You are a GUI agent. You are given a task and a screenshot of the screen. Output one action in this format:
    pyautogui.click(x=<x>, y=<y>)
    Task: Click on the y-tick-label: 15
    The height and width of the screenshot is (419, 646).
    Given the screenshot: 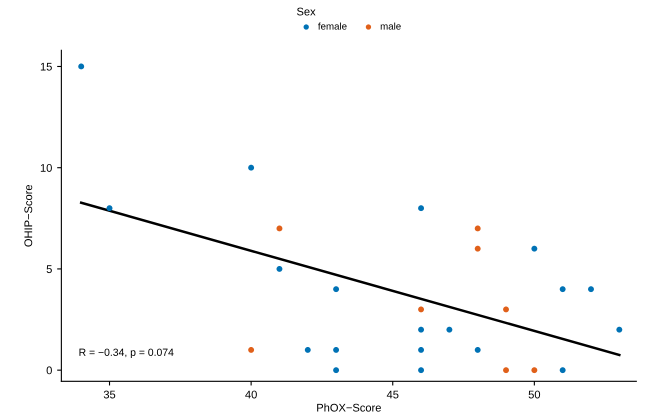 What is the action you would take?
    pyautogui.click(x=46, y=66)
    